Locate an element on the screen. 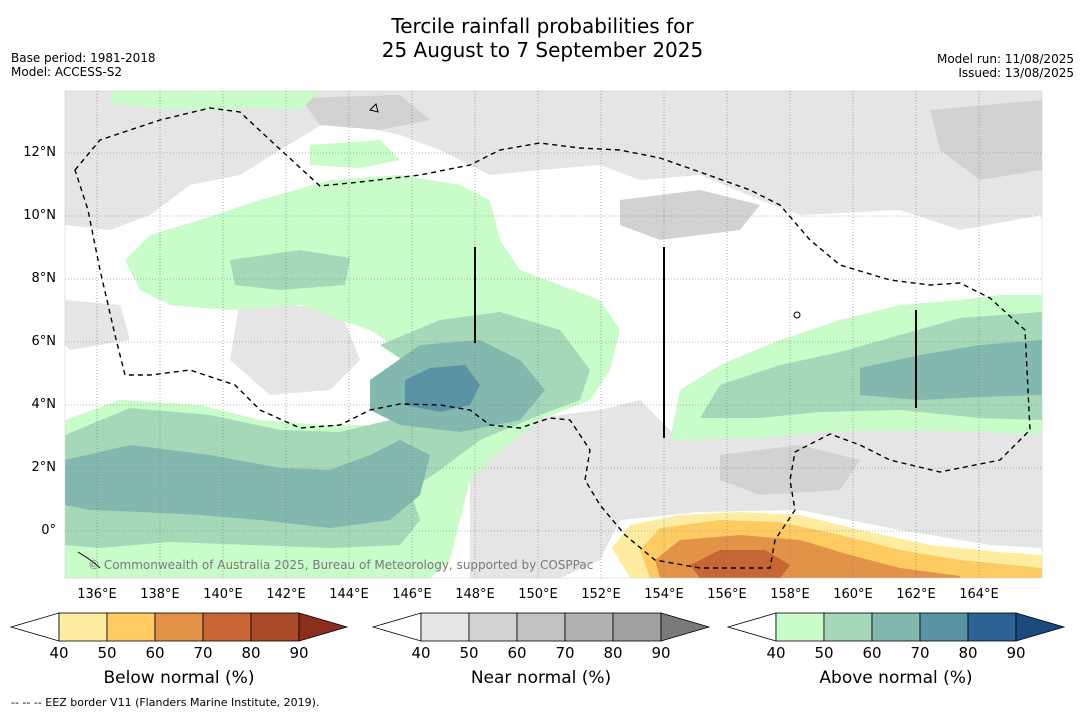 The width and height of the screenshot is (1085, 713). lat-label-2n: 2°N is located at coordinates (44, 467).